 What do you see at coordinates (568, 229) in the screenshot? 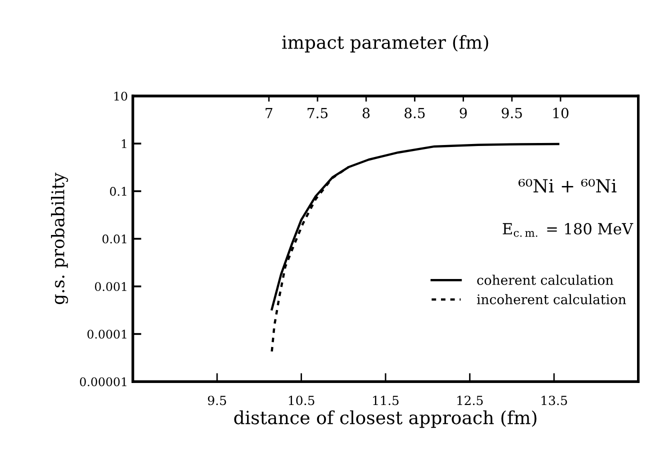
I see `annotation: E$_{c.m.}$ = 180 MeV` at bounding box center [568, 229].